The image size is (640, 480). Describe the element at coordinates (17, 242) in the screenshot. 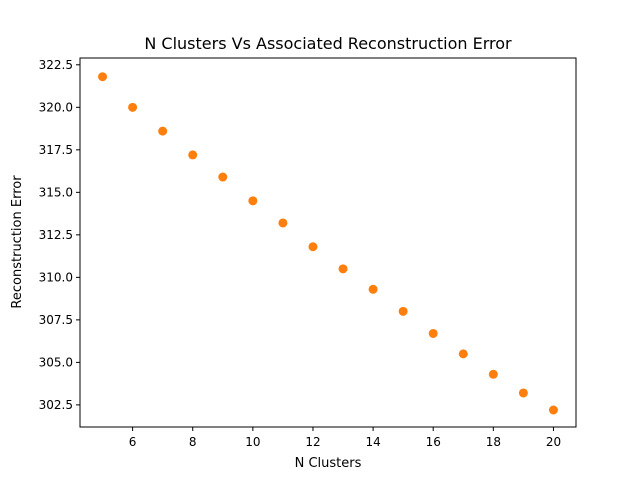

I see `y-axis-label: Reconstruction Error` at that location.